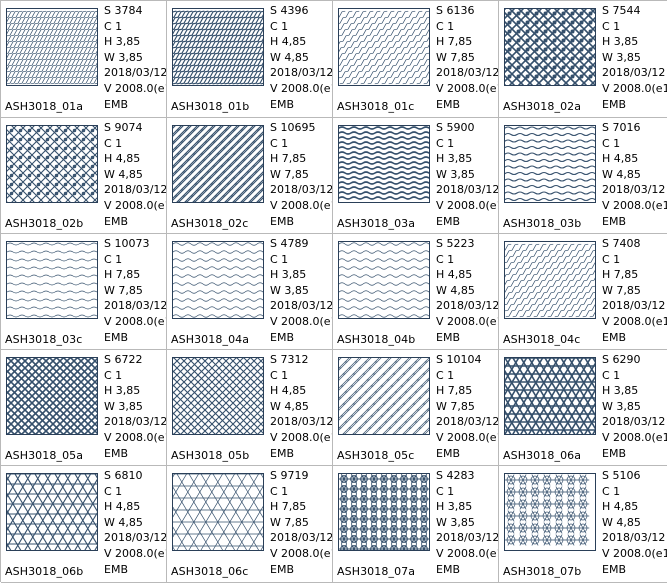  What do you see at coordinates (621, 127) in the screenshot?
I see `stitch-count: S 7016` at bounding box center [621, 127].